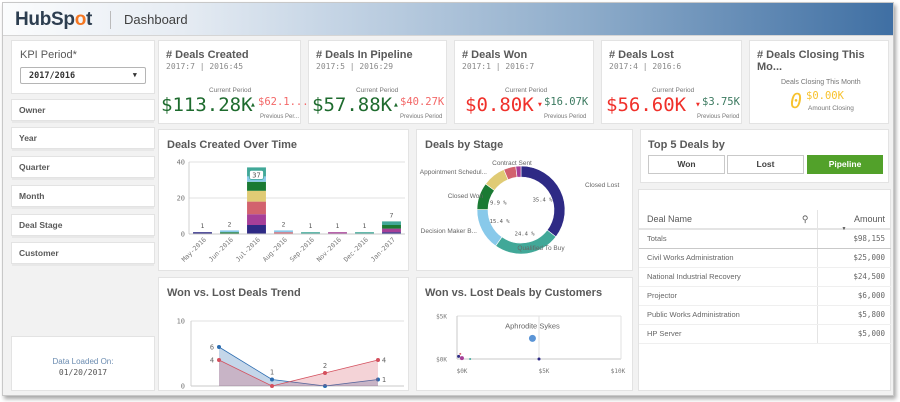  I want to click on filter-label: Quarter, so click(34, 167).